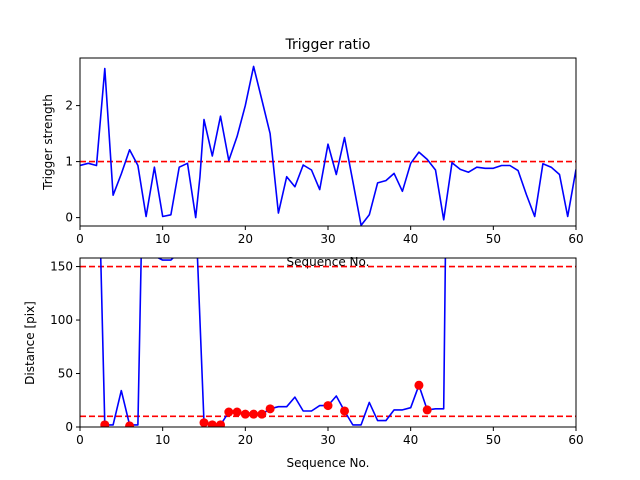 This screenshot has height=480, width=640. Describe the element at coordinates (493, 440) in the screenshot. I see `bottom-x-tick-label: 50` at that location.